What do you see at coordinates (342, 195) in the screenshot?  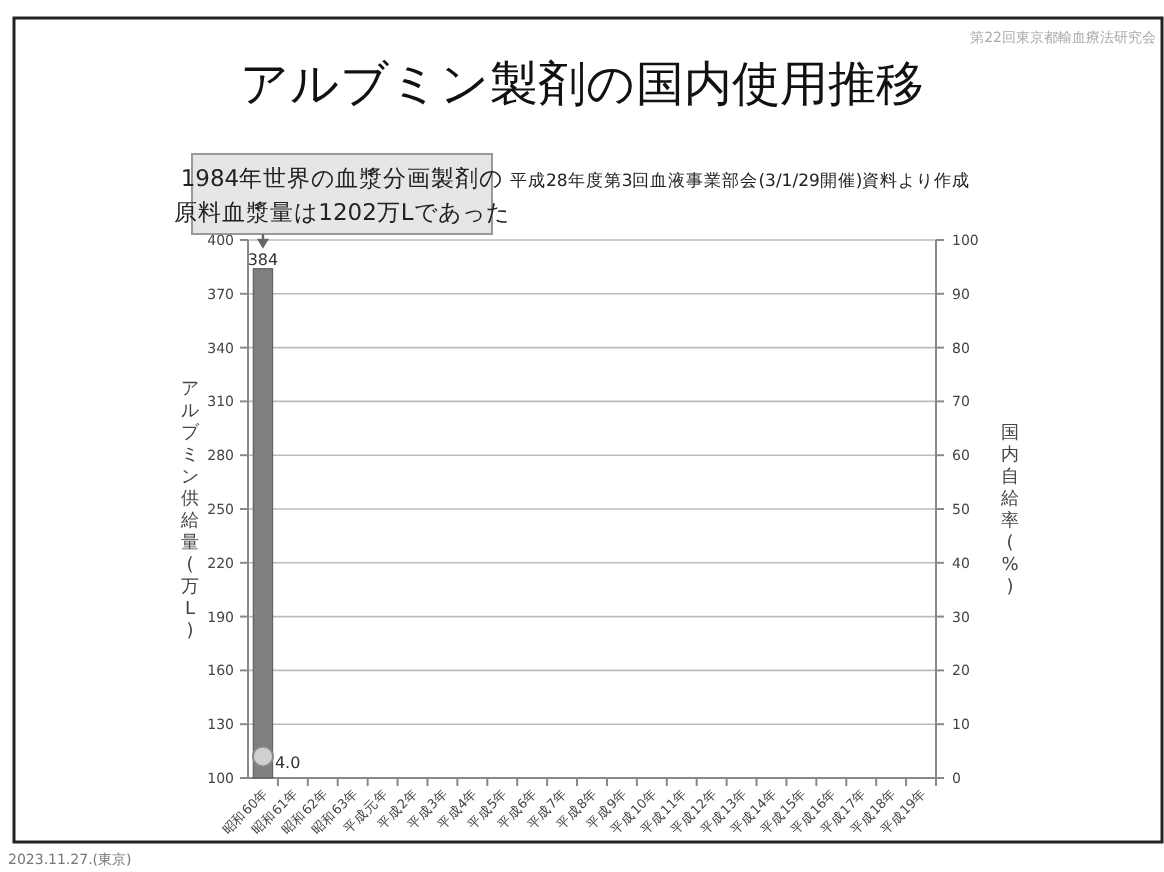 I see `annotation: 1984年世界の血漿分画製剤の原料血漿量は1202万Lであった` at bounding box center [342, 195].